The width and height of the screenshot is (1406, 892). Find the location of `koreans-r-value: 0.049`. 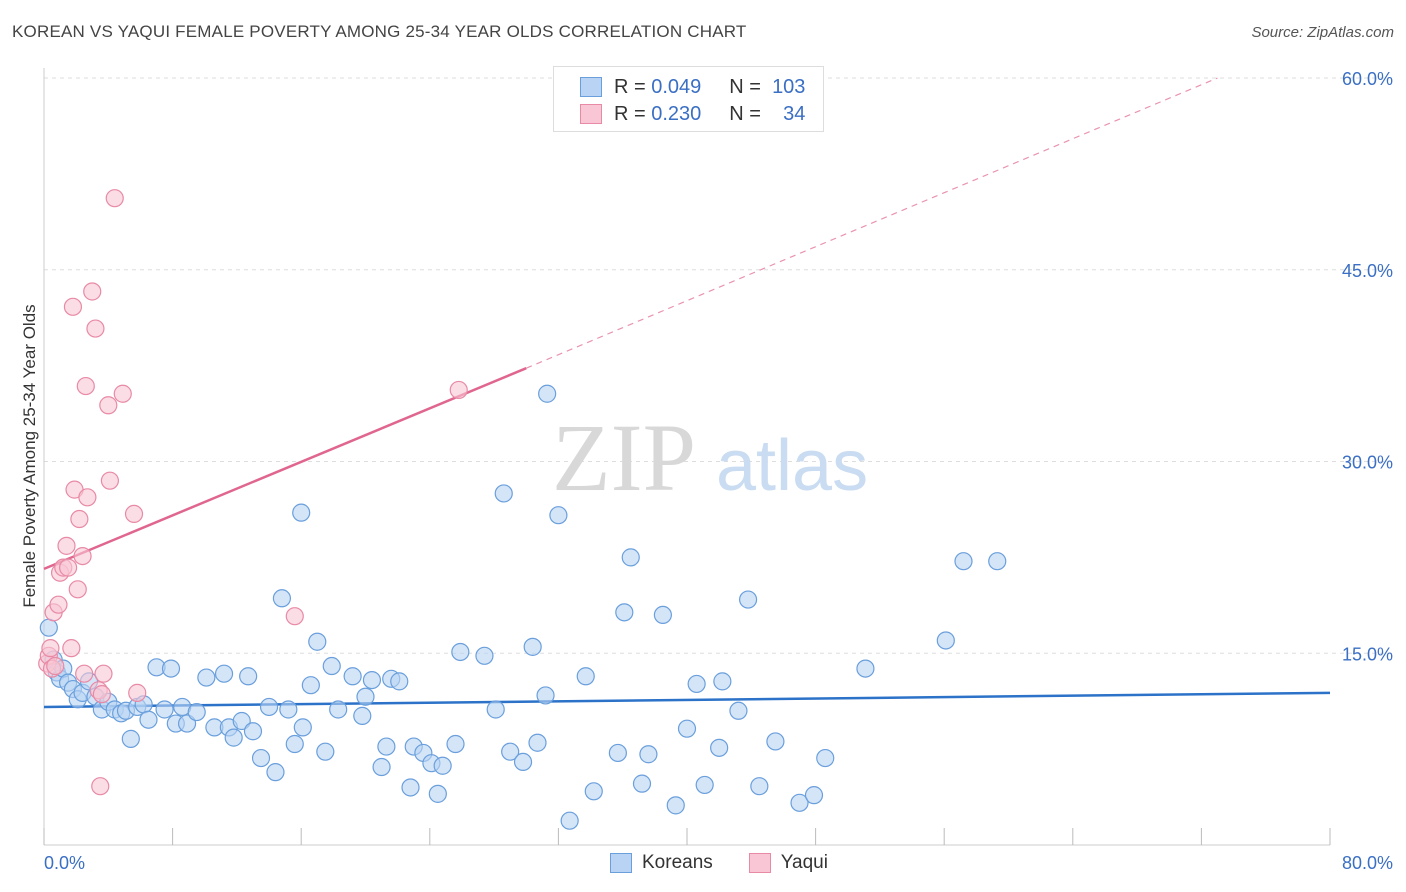

koreans-r-value: 0.049 is located at coordinates (676, 86).